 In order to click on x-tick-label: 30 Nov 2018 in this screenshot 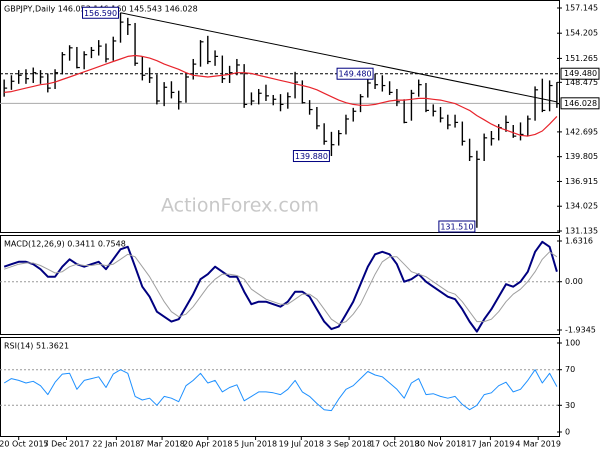, I will do `click(440, 444)`.